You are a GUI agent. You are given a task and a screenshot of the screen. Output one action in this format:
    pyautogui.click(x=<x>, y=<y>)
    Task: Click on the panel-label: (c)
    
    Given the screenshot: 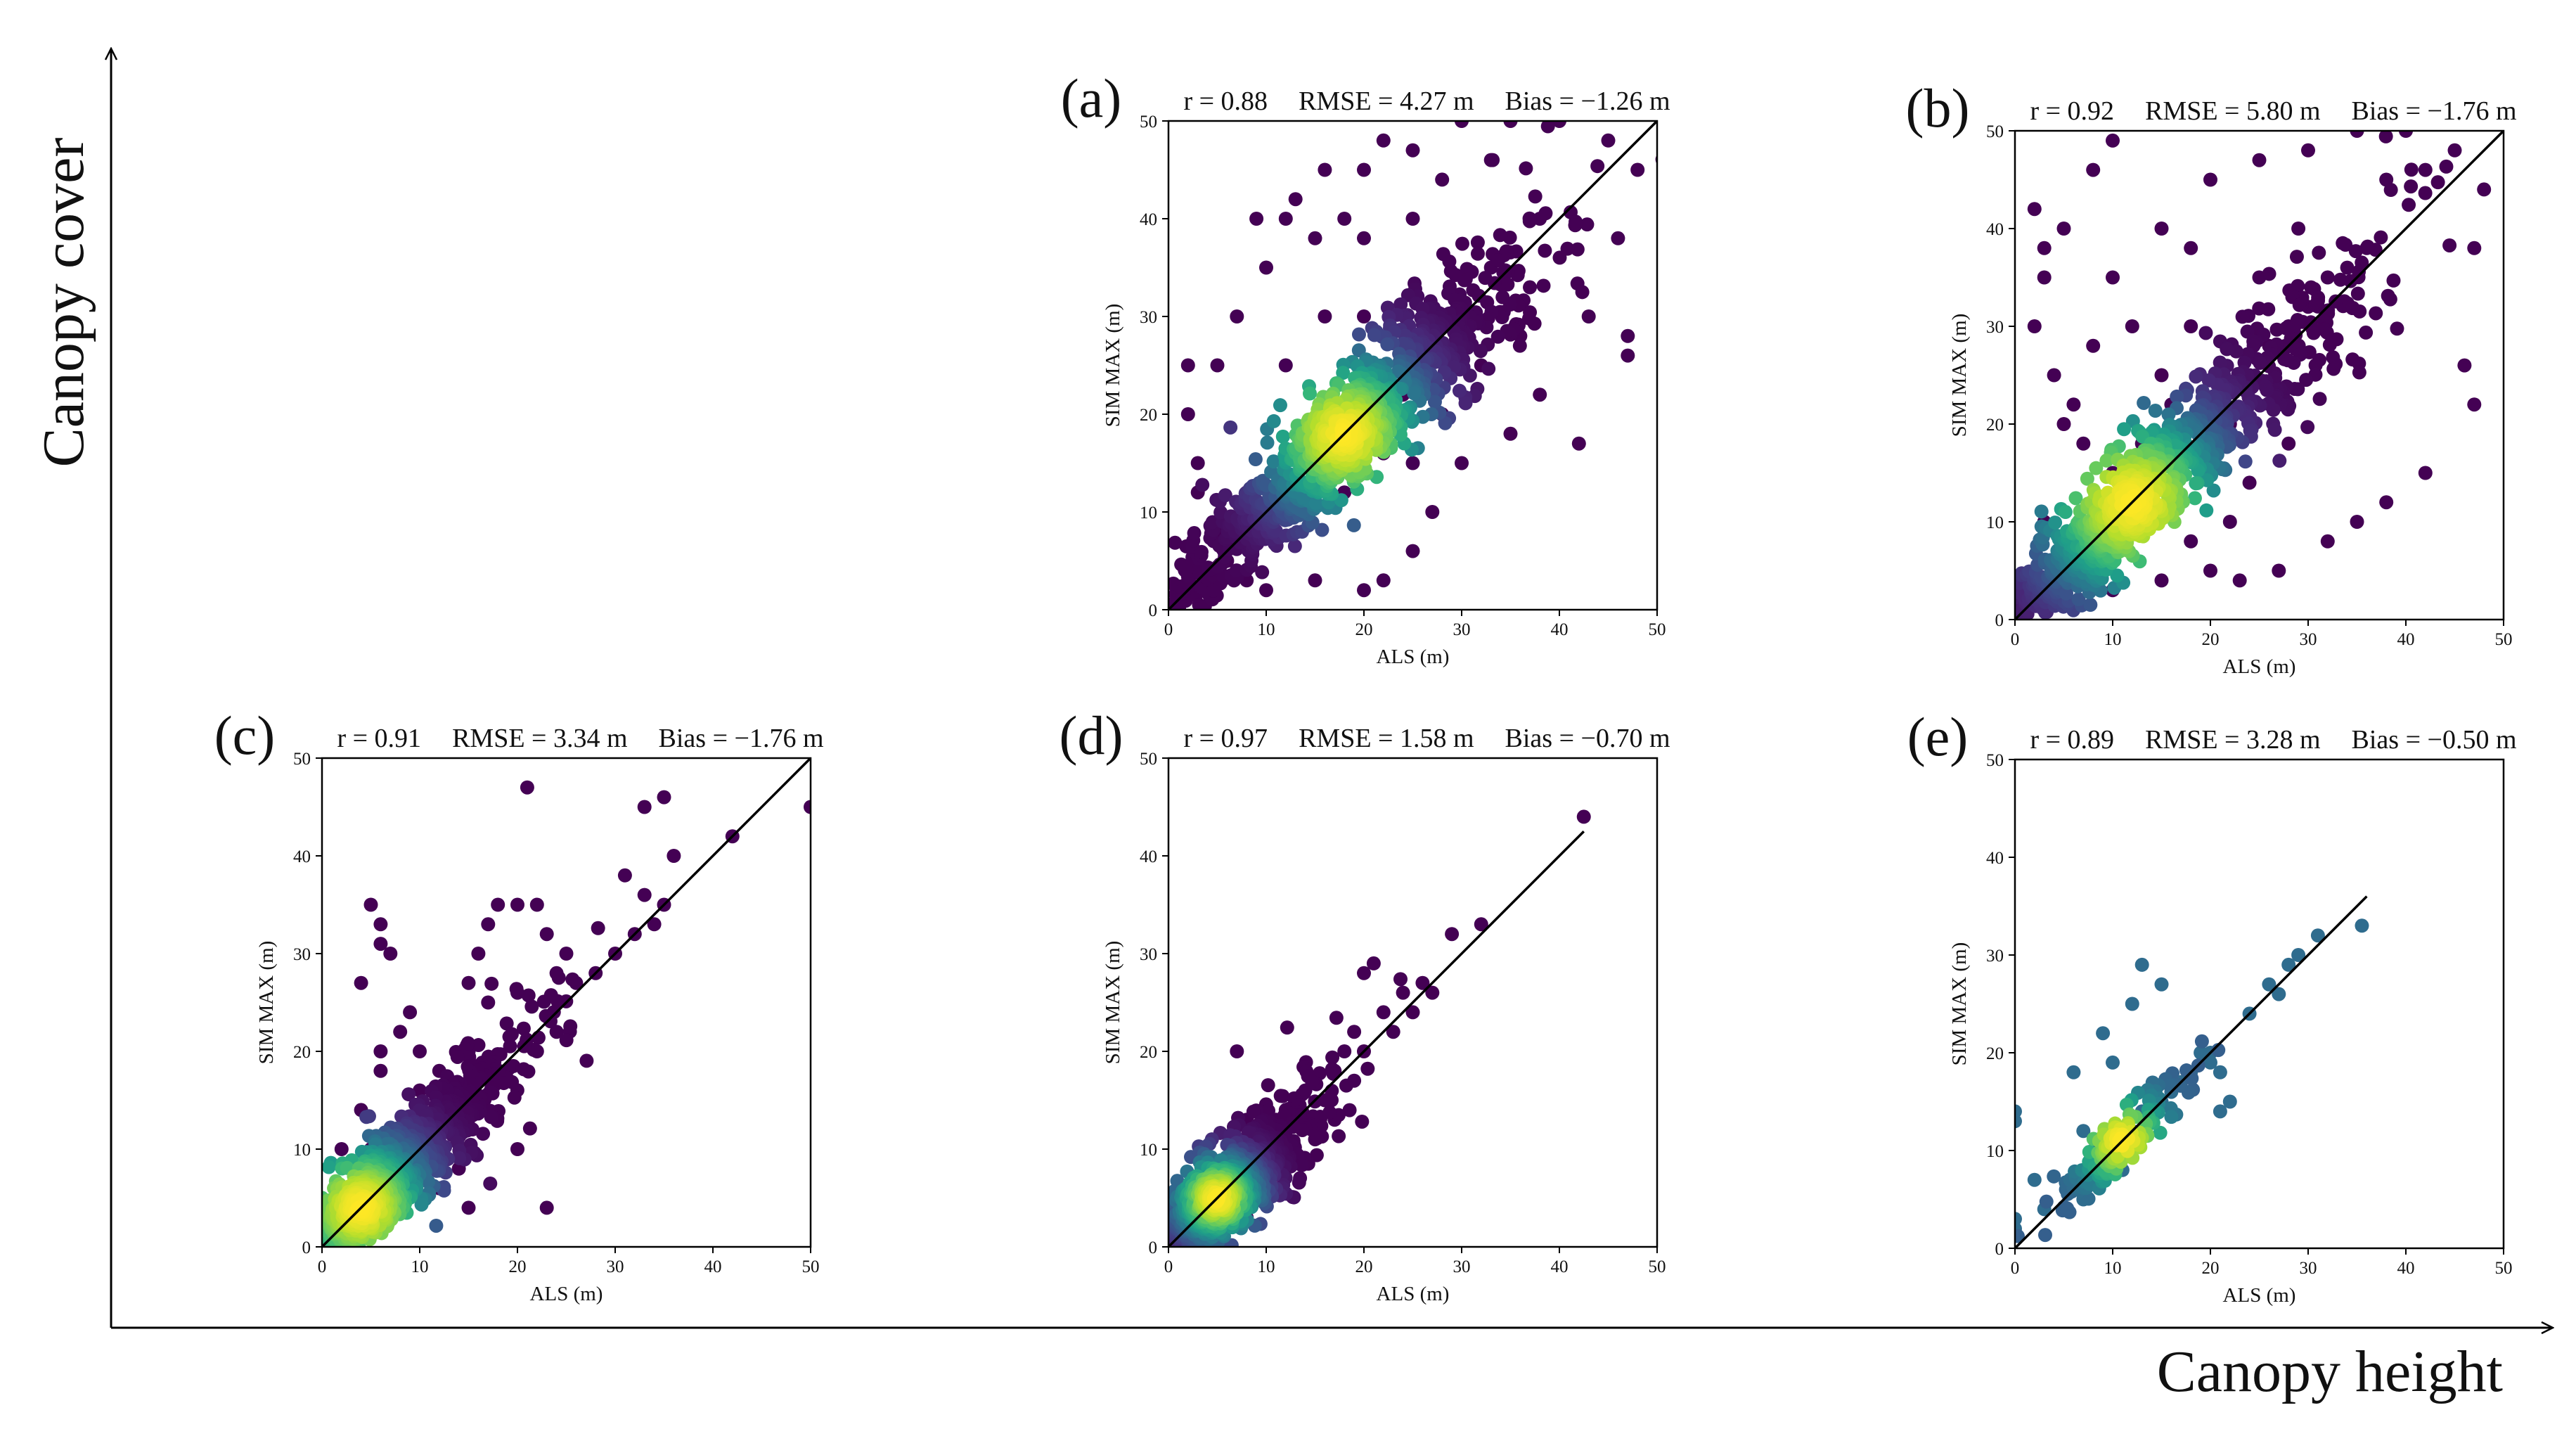 What is the action you would take?
    pyautogui.click(x=245, y=735)
    